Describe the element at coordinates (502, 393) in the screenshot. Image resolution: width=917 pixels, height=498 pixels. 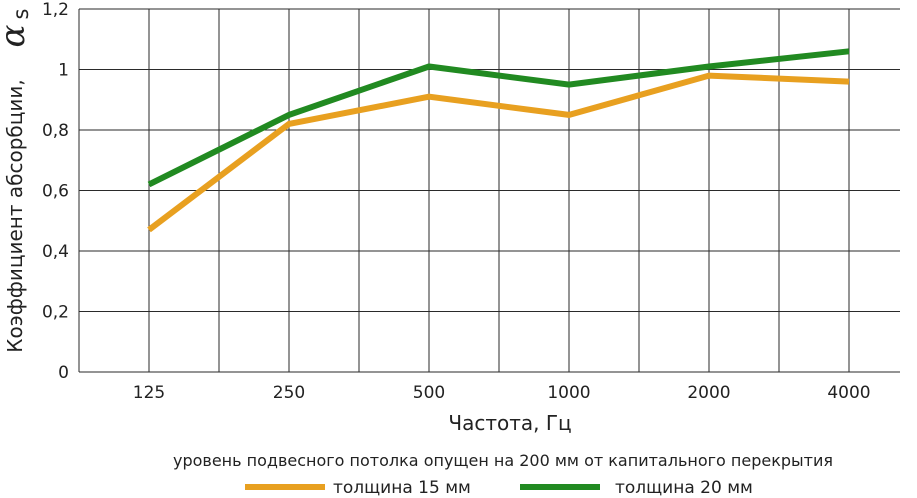
I see `x-tick-labels: 125 250 500 1000 2000 4000` at that location.